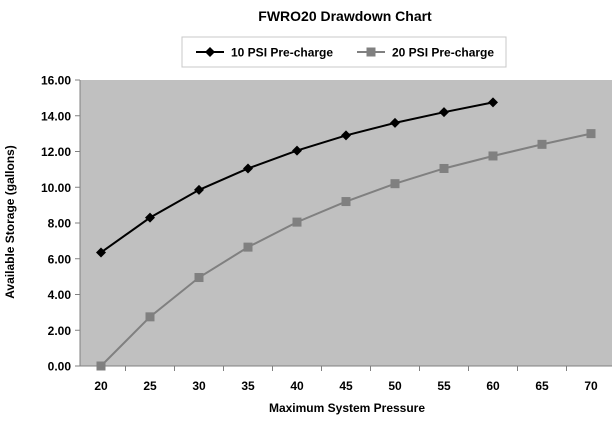  Describe the element at coordinates (199, 386) in the screenshot. I see `x-tick-label: 30` at that location.